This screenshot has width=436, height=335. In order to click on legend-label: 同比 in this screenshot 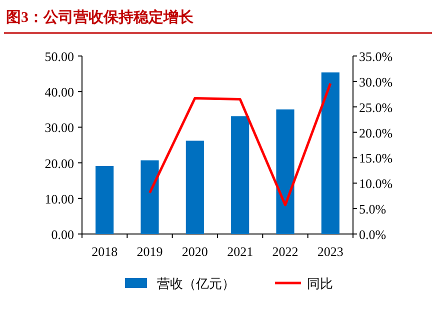, I will do `click(320, 283)`.